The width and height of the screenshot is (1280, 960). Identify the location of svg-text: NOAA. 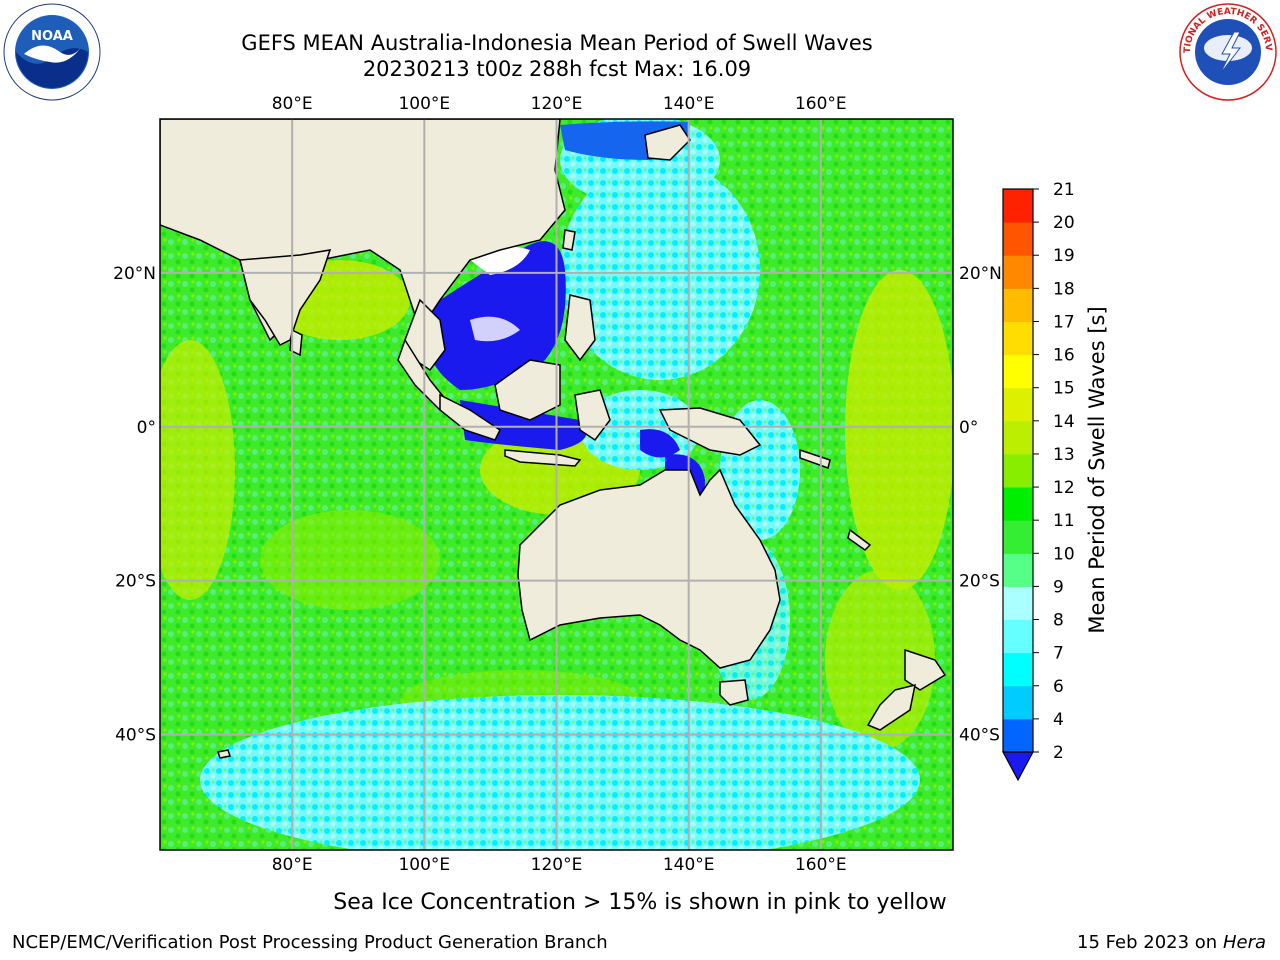
(52, 36).